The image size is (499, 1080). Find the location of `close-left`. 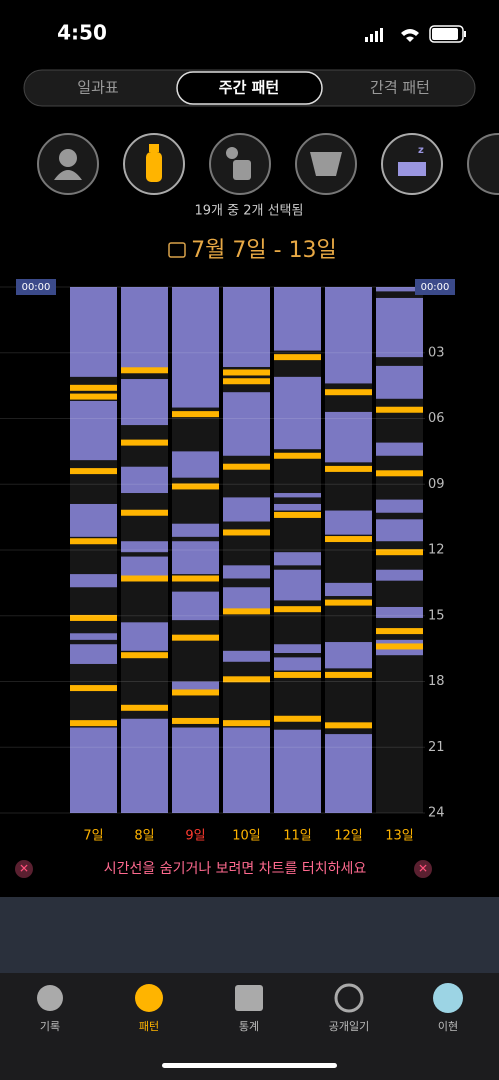

close-left is located at coordinates (24, 869).